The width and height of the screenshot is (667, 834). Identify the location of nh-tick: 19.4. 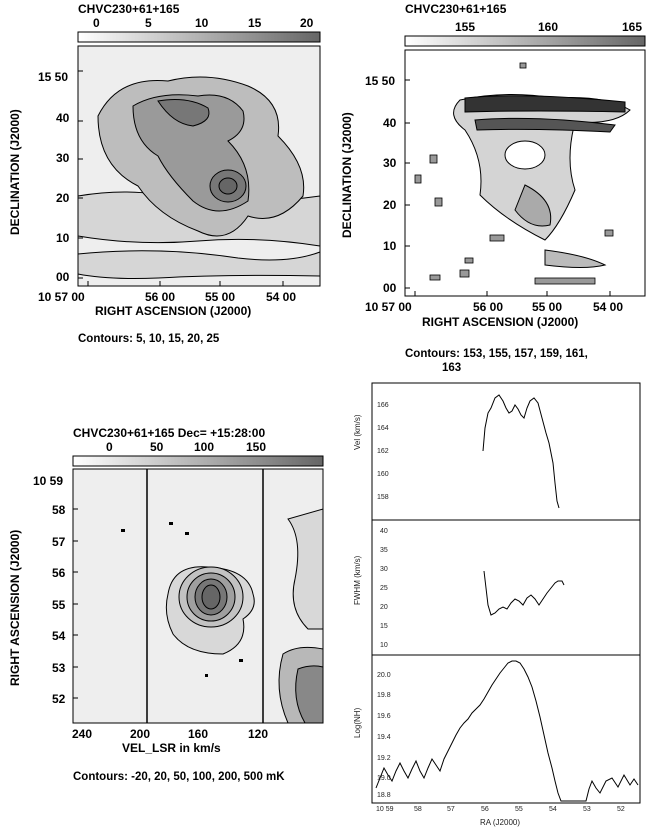
(384, 737).